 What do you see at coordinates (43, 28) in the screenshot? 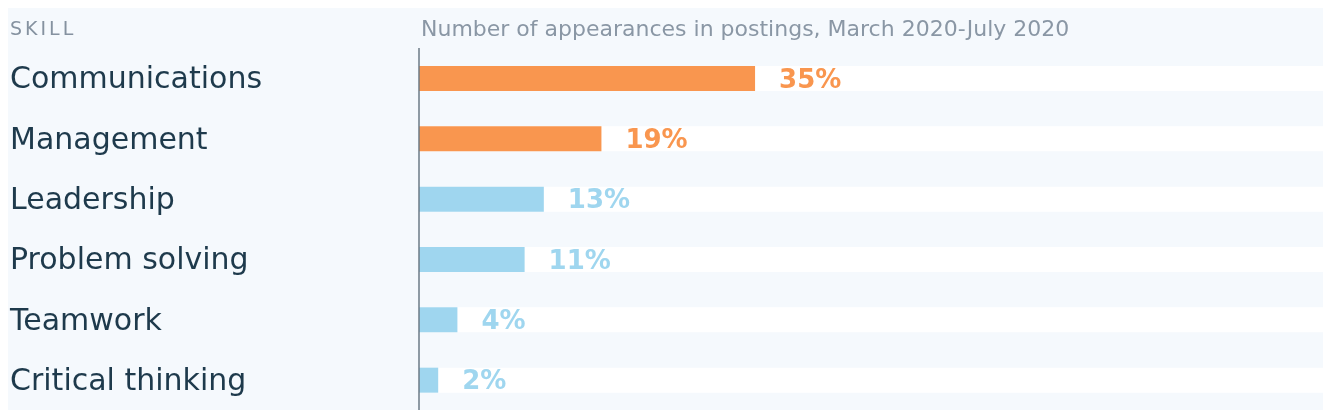
I see `y-axis-title: SKILL` at bounding box center [43, 28].